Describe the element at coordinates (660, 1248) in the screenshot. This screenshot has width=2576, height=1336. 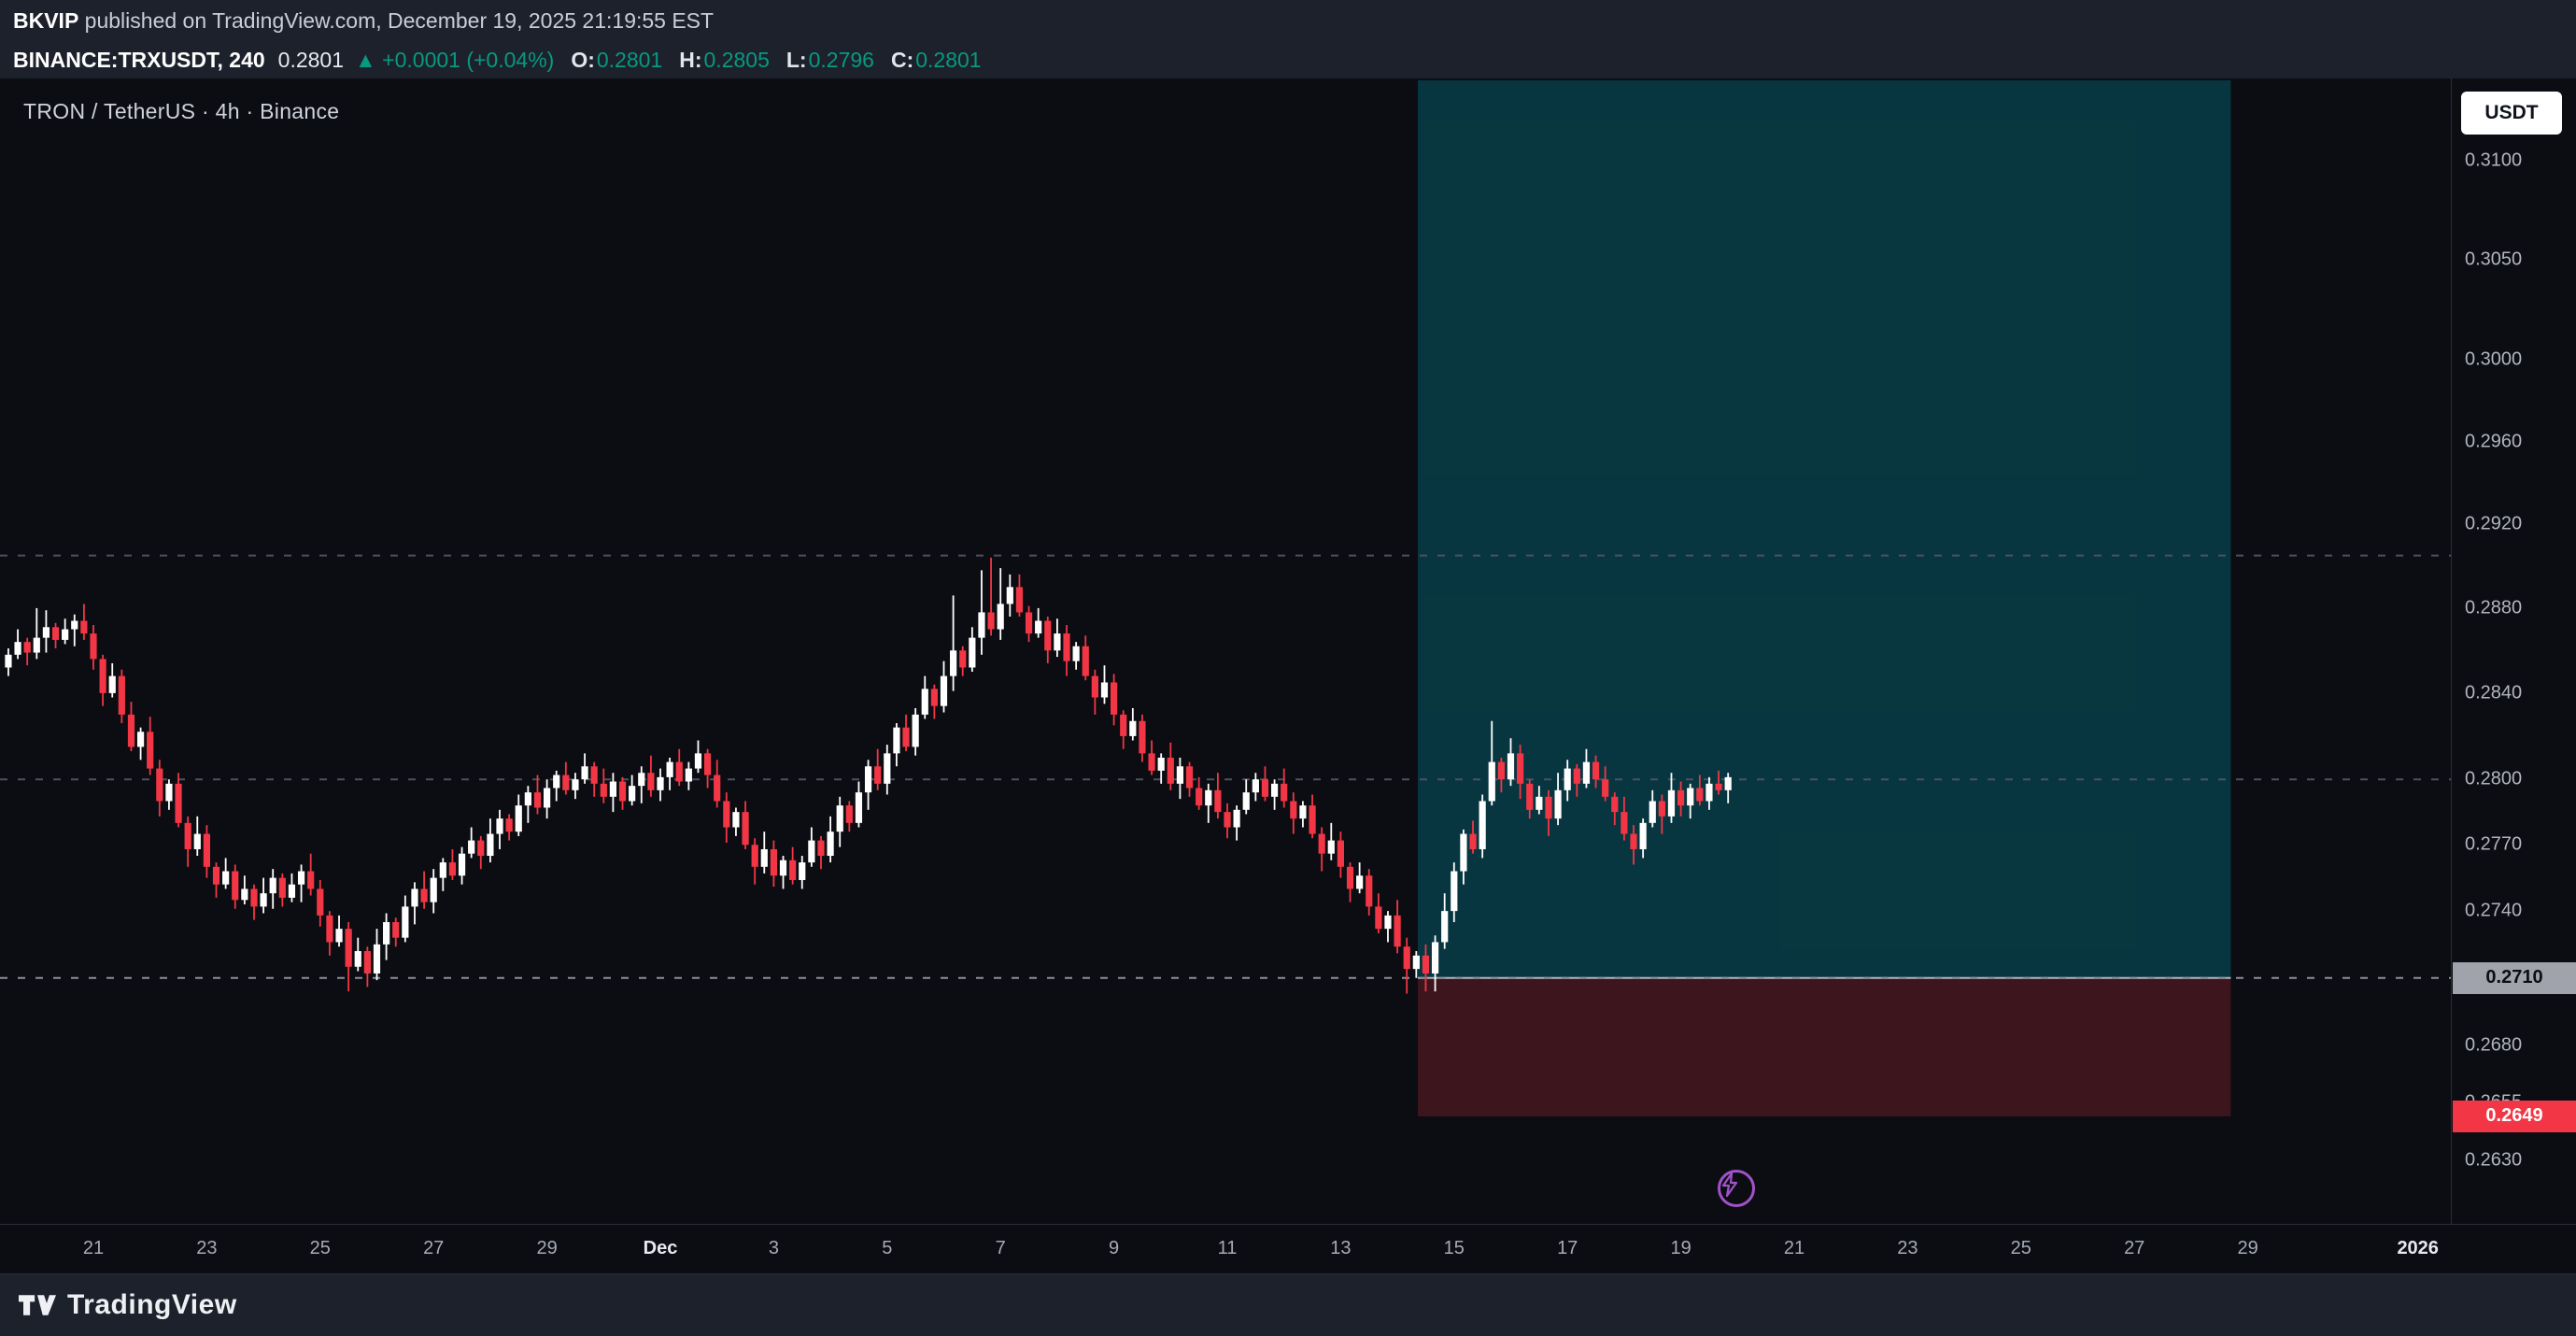
I see `time-axis-label: Dec` at that location.